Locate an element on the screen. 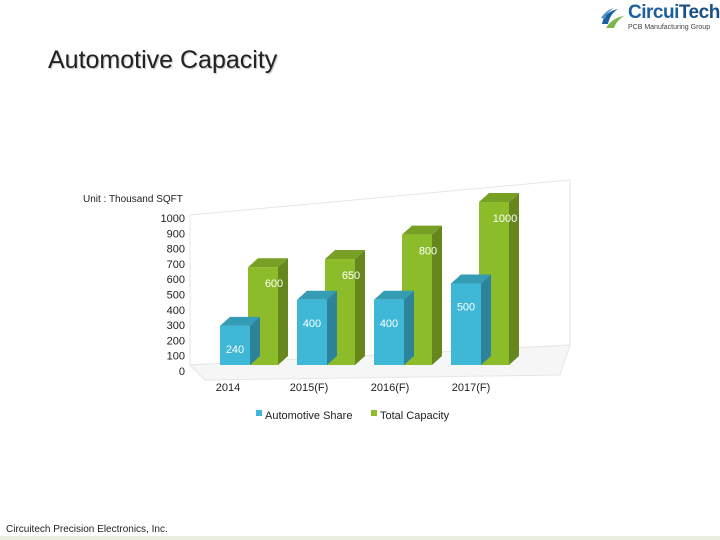 This screenshot has width=720, height=540. unit-label: Unit : Thousand SQFT is located at coordinates (133, 199).